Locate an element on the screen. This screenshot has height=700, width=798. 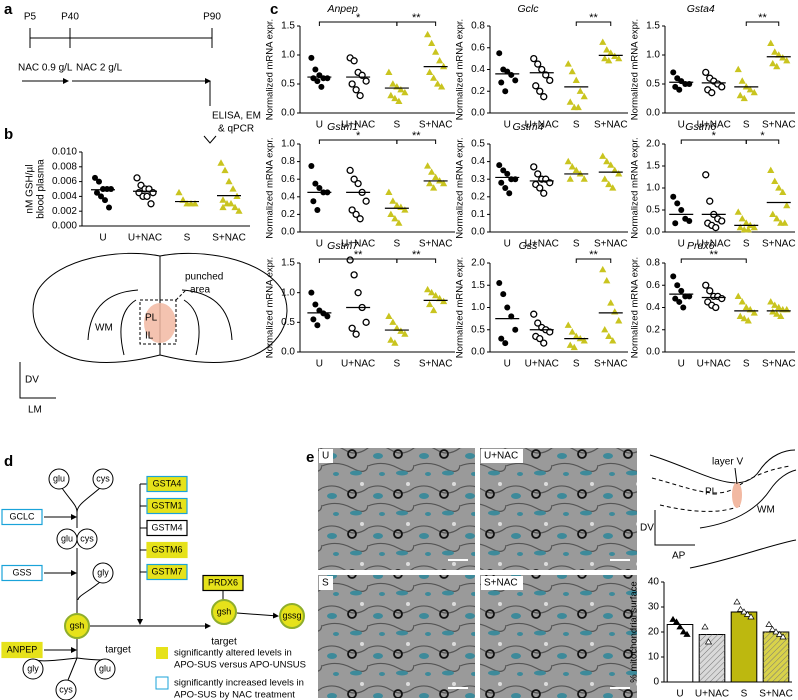
x-tick-label: S+NAC is located at coordinates (436, 244).